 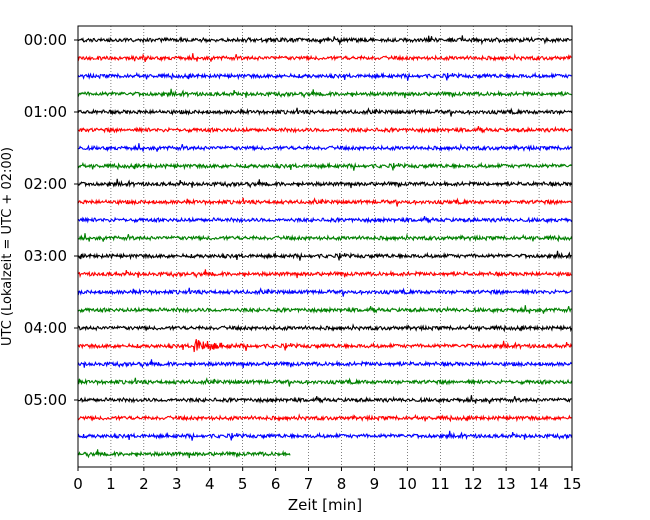 What do you see at coordinates (407, 484) in the screenshot?
I see `x-tick-label: 10` at bounding box center [407, 484].